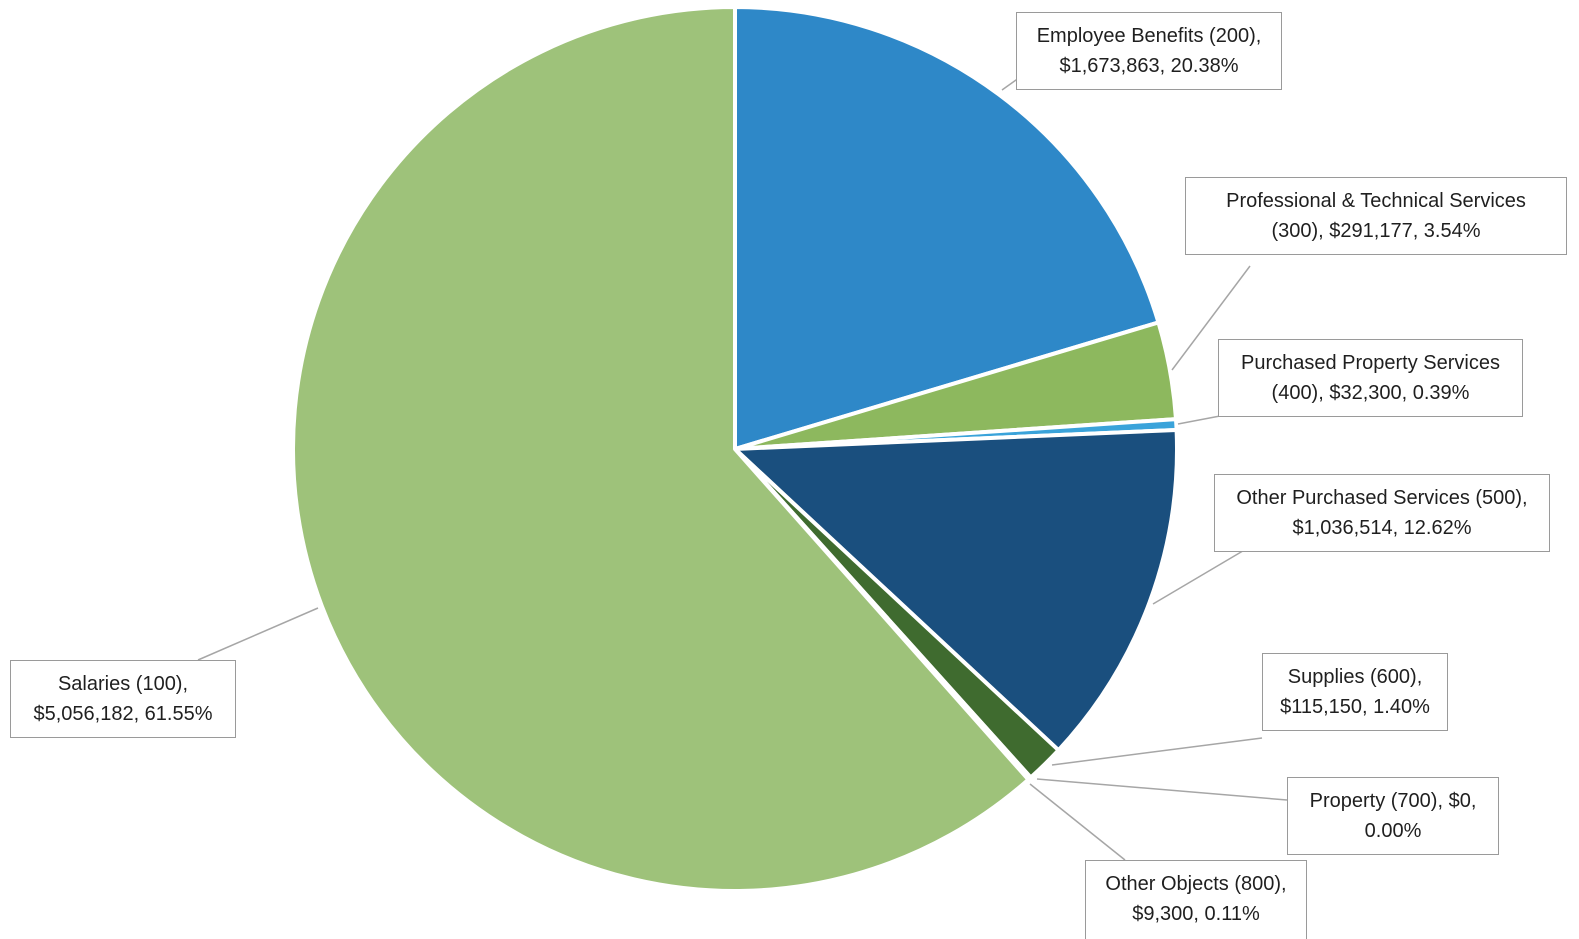  What do you see at coordinates (1196, 899) in the screenshot?
I see `label-other-objects: Other Objects (800), $9,300, 0.11%` at bounding box center [1196, 899].